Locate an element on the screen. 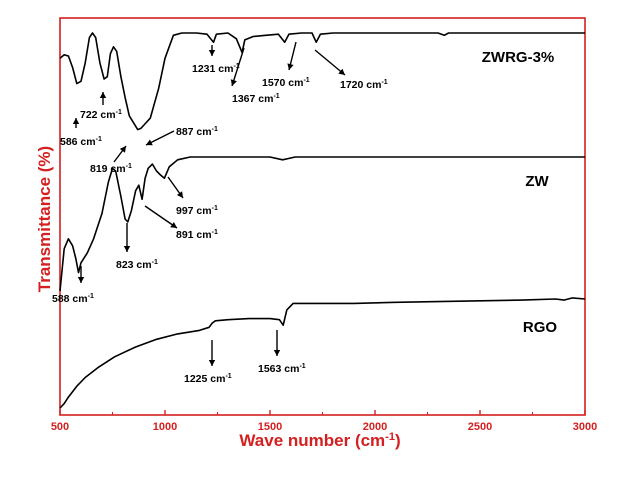  x-tick-label: 1000 is located at coordinates (165, 427).